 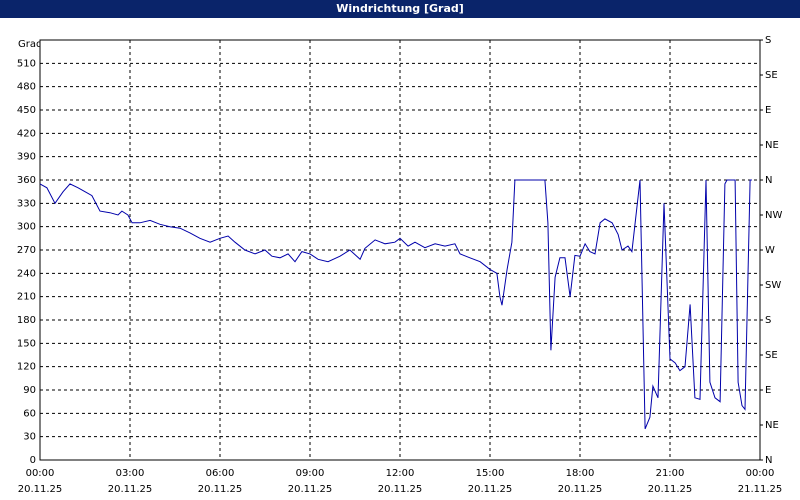 I want to click on chart-title: Windrichtung [Grad], so click(x=400, y=8).